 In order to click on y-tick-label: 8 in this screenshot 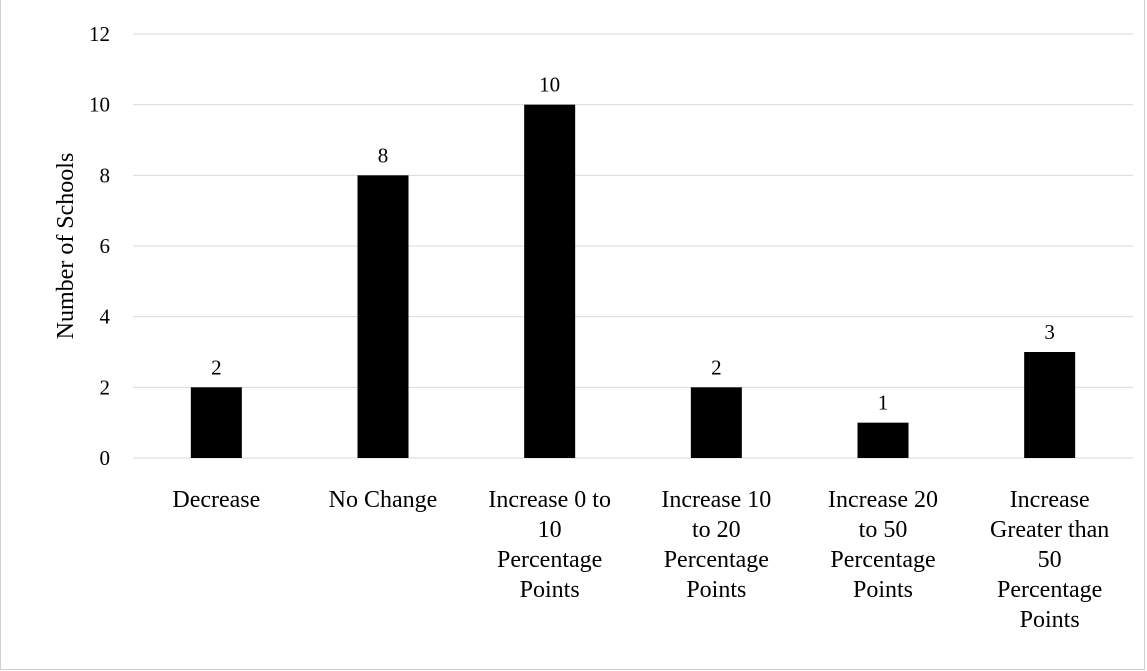, I will do `click(105, 175)`.